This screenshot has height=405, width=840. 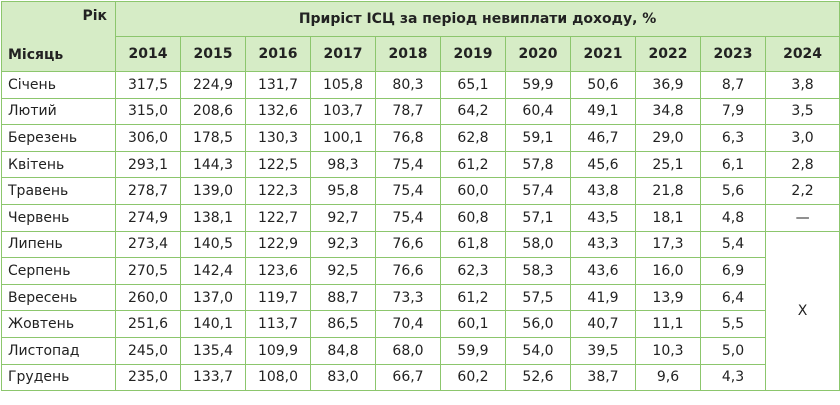 What do you see at coordinates (213, 324) in the screenshot?
I see `value-cell: 140,1` at bounding box center [213, 324].